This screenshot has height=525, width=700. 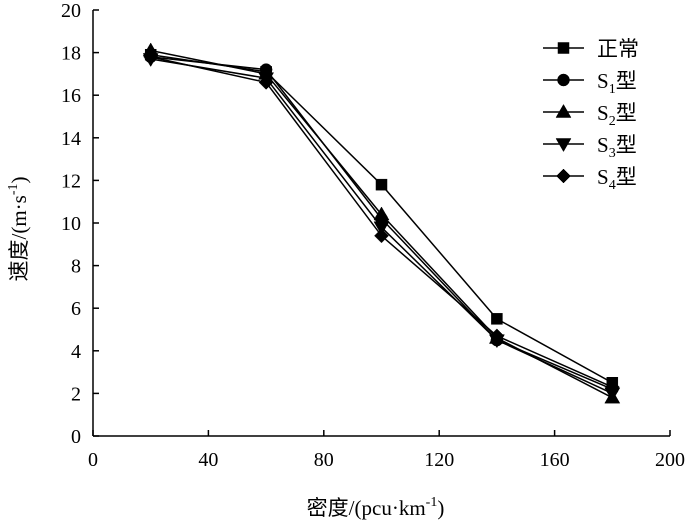 I want to click on legend-entry: S2型, so click(x=590, y=115).